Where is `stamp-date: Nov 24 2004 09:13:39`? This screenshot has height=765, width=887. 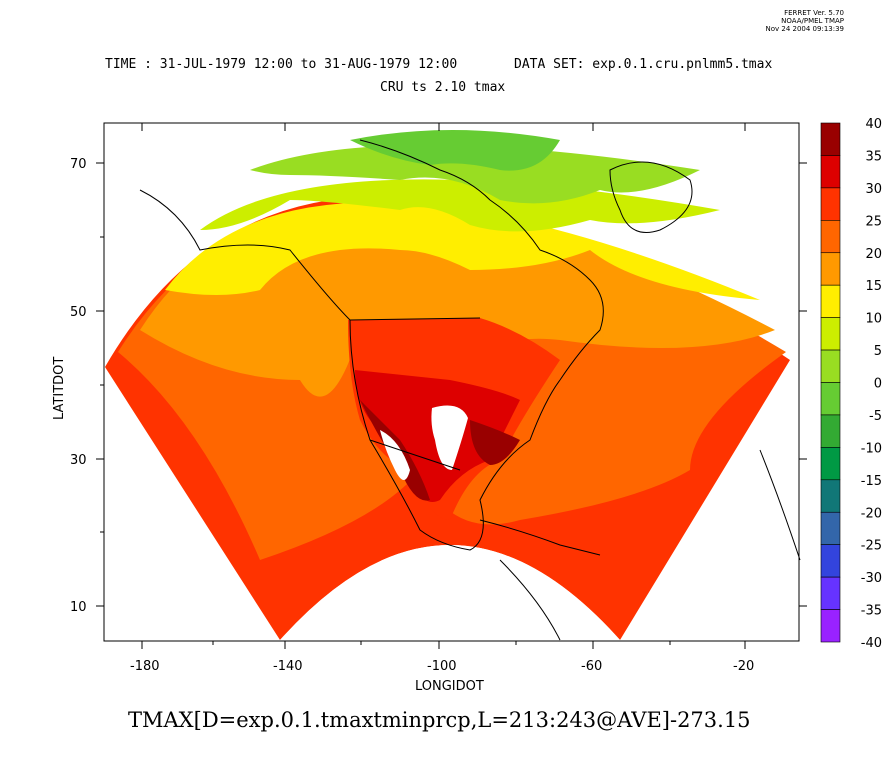
stamp-date: Nov 24 2004 09:13:39 is located at coordinates (805, 29).